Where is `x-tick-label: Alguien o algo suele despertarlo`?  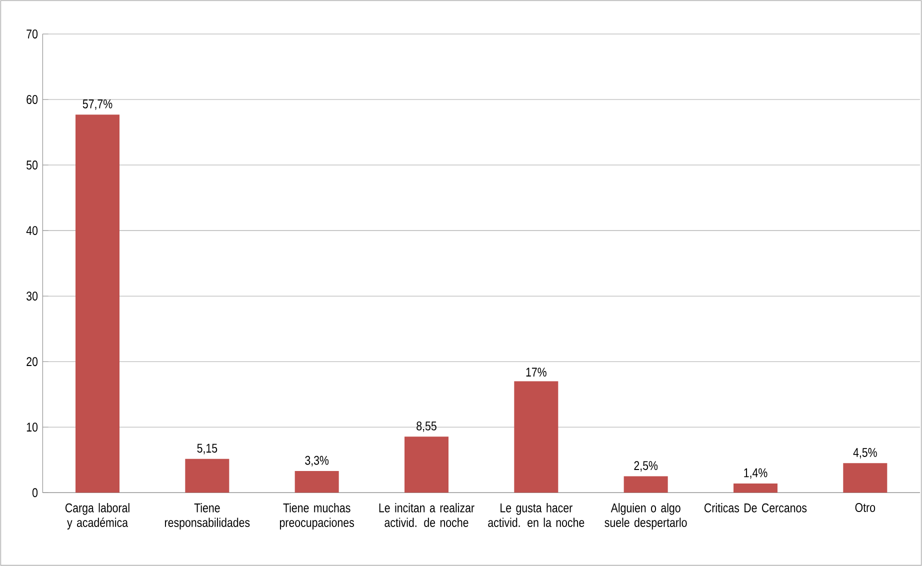
x-tick-label: Alguien o algo suele despertarlo is located at coordinates (645, 516).